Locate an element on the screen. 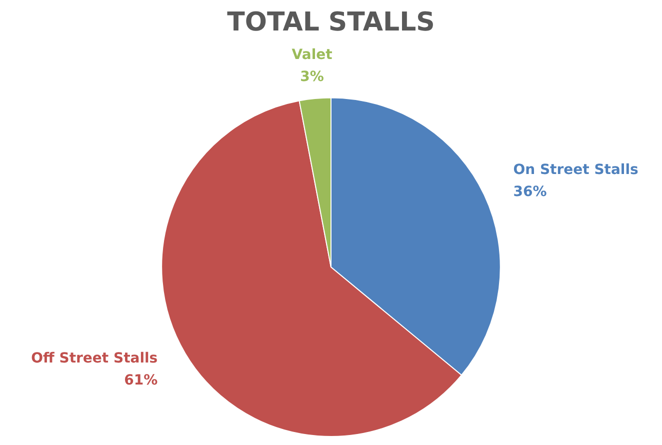 This screenshot has height=445, width=662. data-label: 61% is located at coordinates (141, 380).